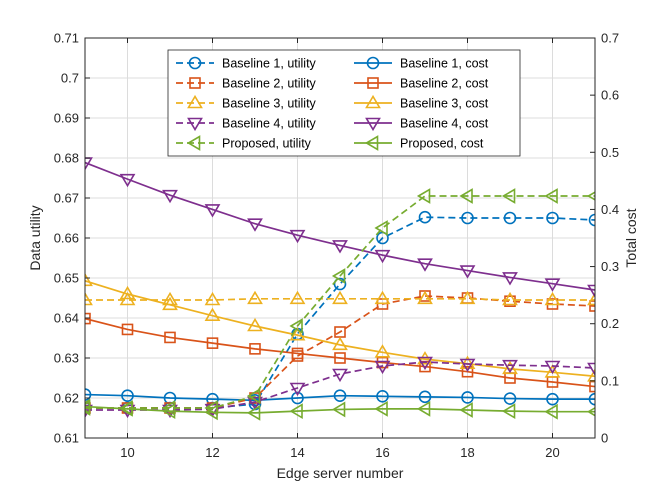 The image size is (658, 493). What do you see at coordinates (444, 84) in the screenshot?
I see `legend-label: Baseline 2, cost` at bounding box center [444, 84].